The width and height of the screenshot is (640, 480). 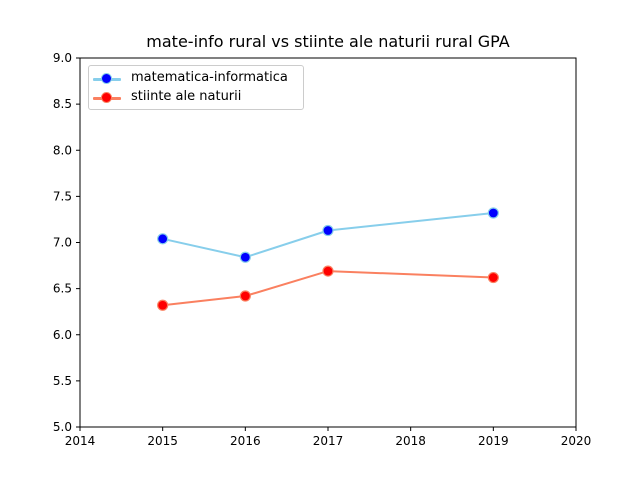 I want to click on legend-marker-stiinte-ale-naturii, so click(x=106, y=97).